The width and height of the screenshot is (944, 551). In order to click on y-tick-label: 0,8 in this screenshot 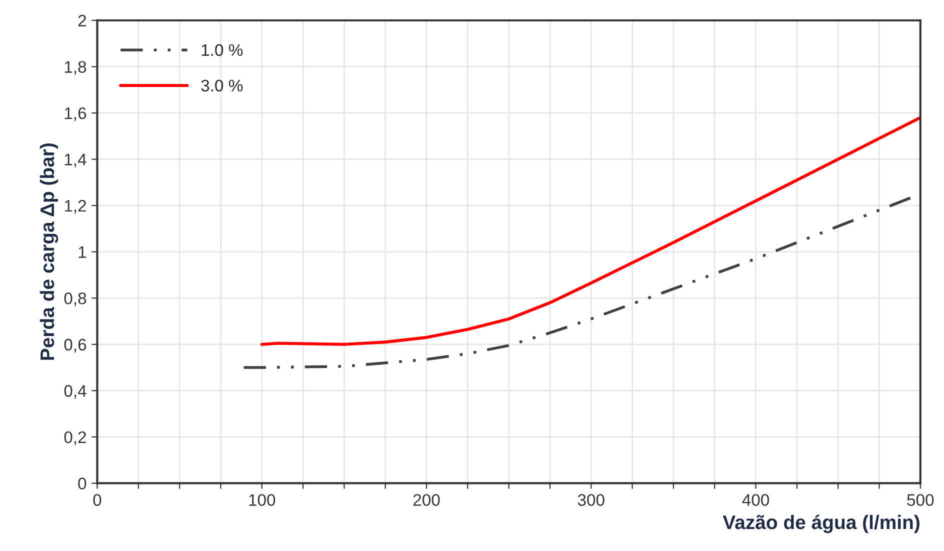, I will do `click(75, 299)`.